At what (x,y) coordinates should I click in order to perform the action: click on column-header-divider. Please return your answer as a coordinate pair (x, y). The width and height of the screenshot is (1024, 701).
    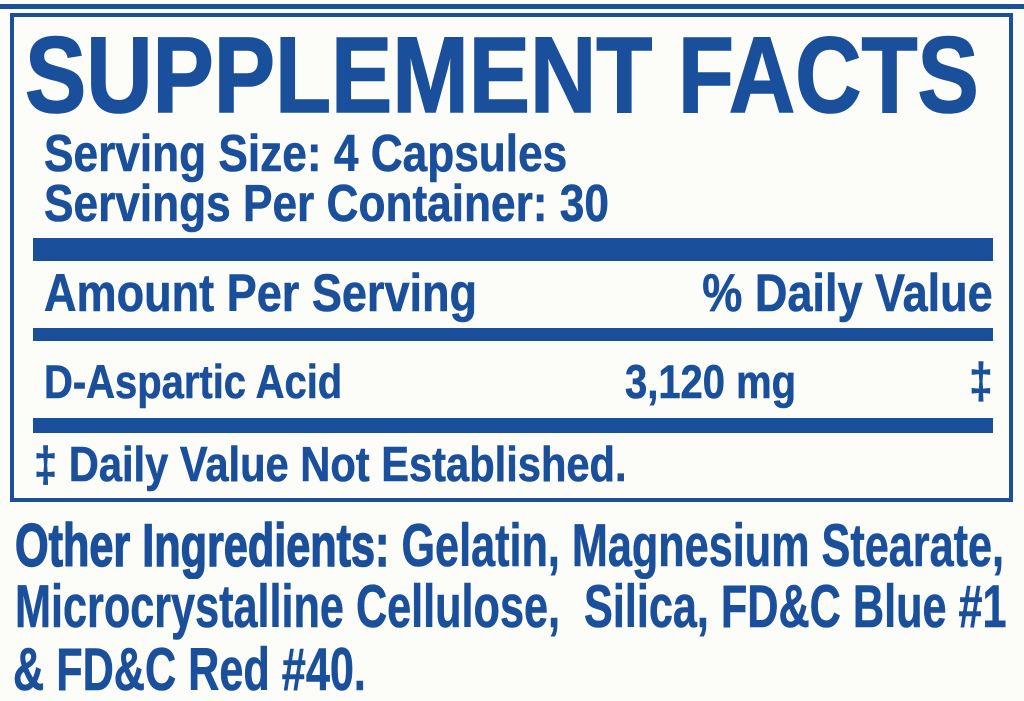
    Looking at the image, I should click on (513, 334).